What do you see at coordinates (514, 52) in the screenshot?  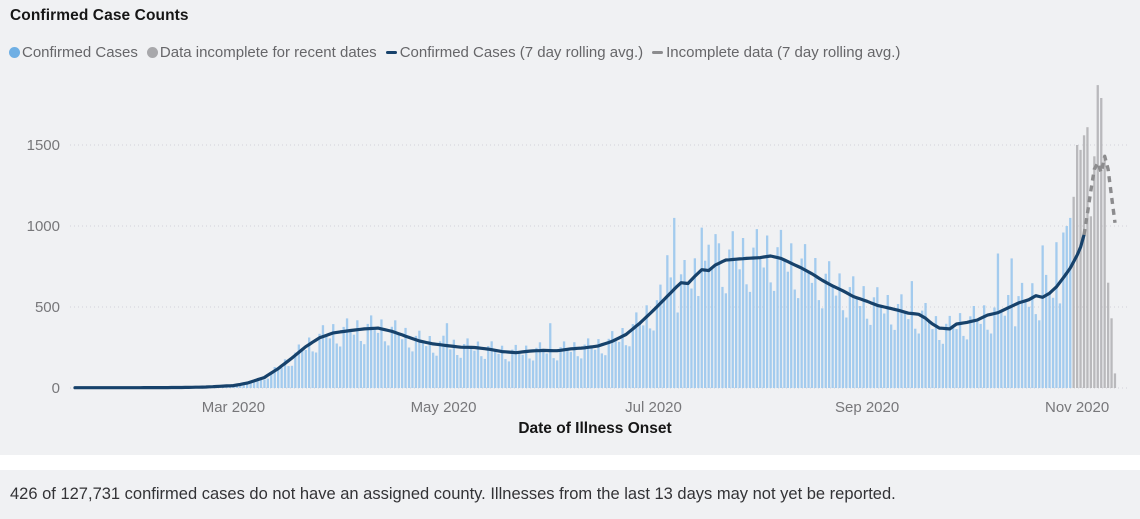 I see `legend-item-confirmed-avg: Confirmed Cases (7 day rolling avg.)` at bounding box center [514, 52].